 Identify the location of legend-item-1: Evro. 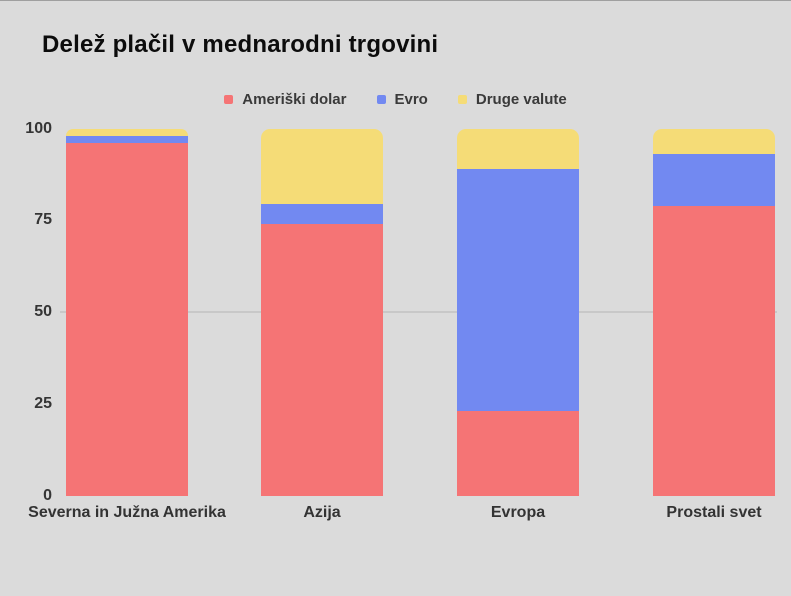
(402, 99).